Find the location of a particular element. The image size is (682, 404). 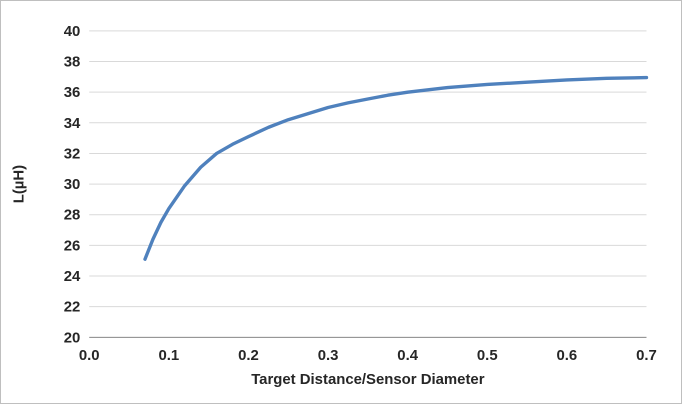

x-tick-label: 0.1 is located at coordinates (168, 355).